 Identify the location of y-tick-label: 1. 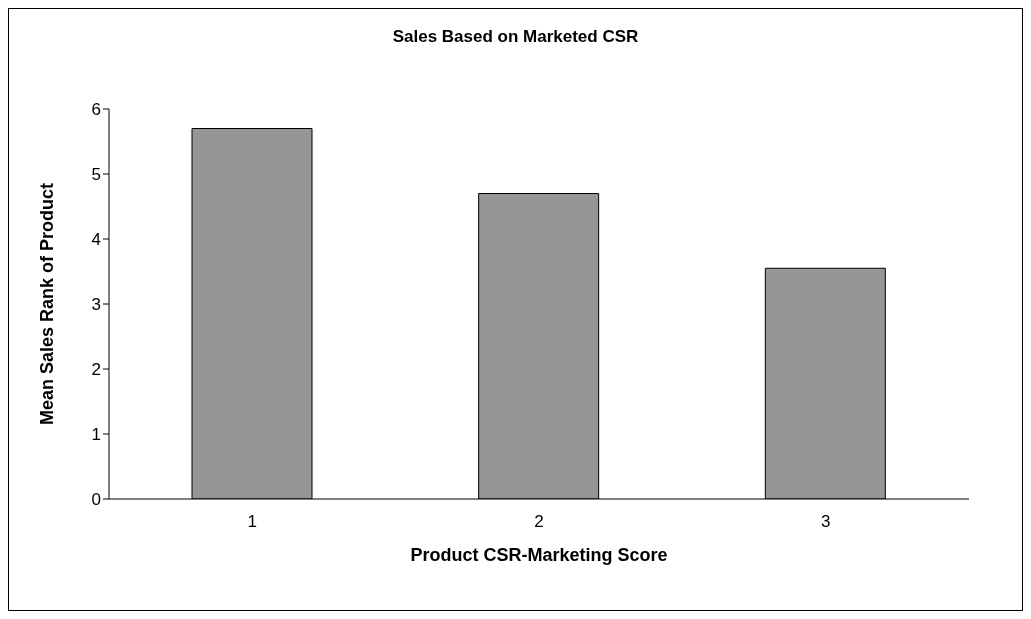
(96, 435).